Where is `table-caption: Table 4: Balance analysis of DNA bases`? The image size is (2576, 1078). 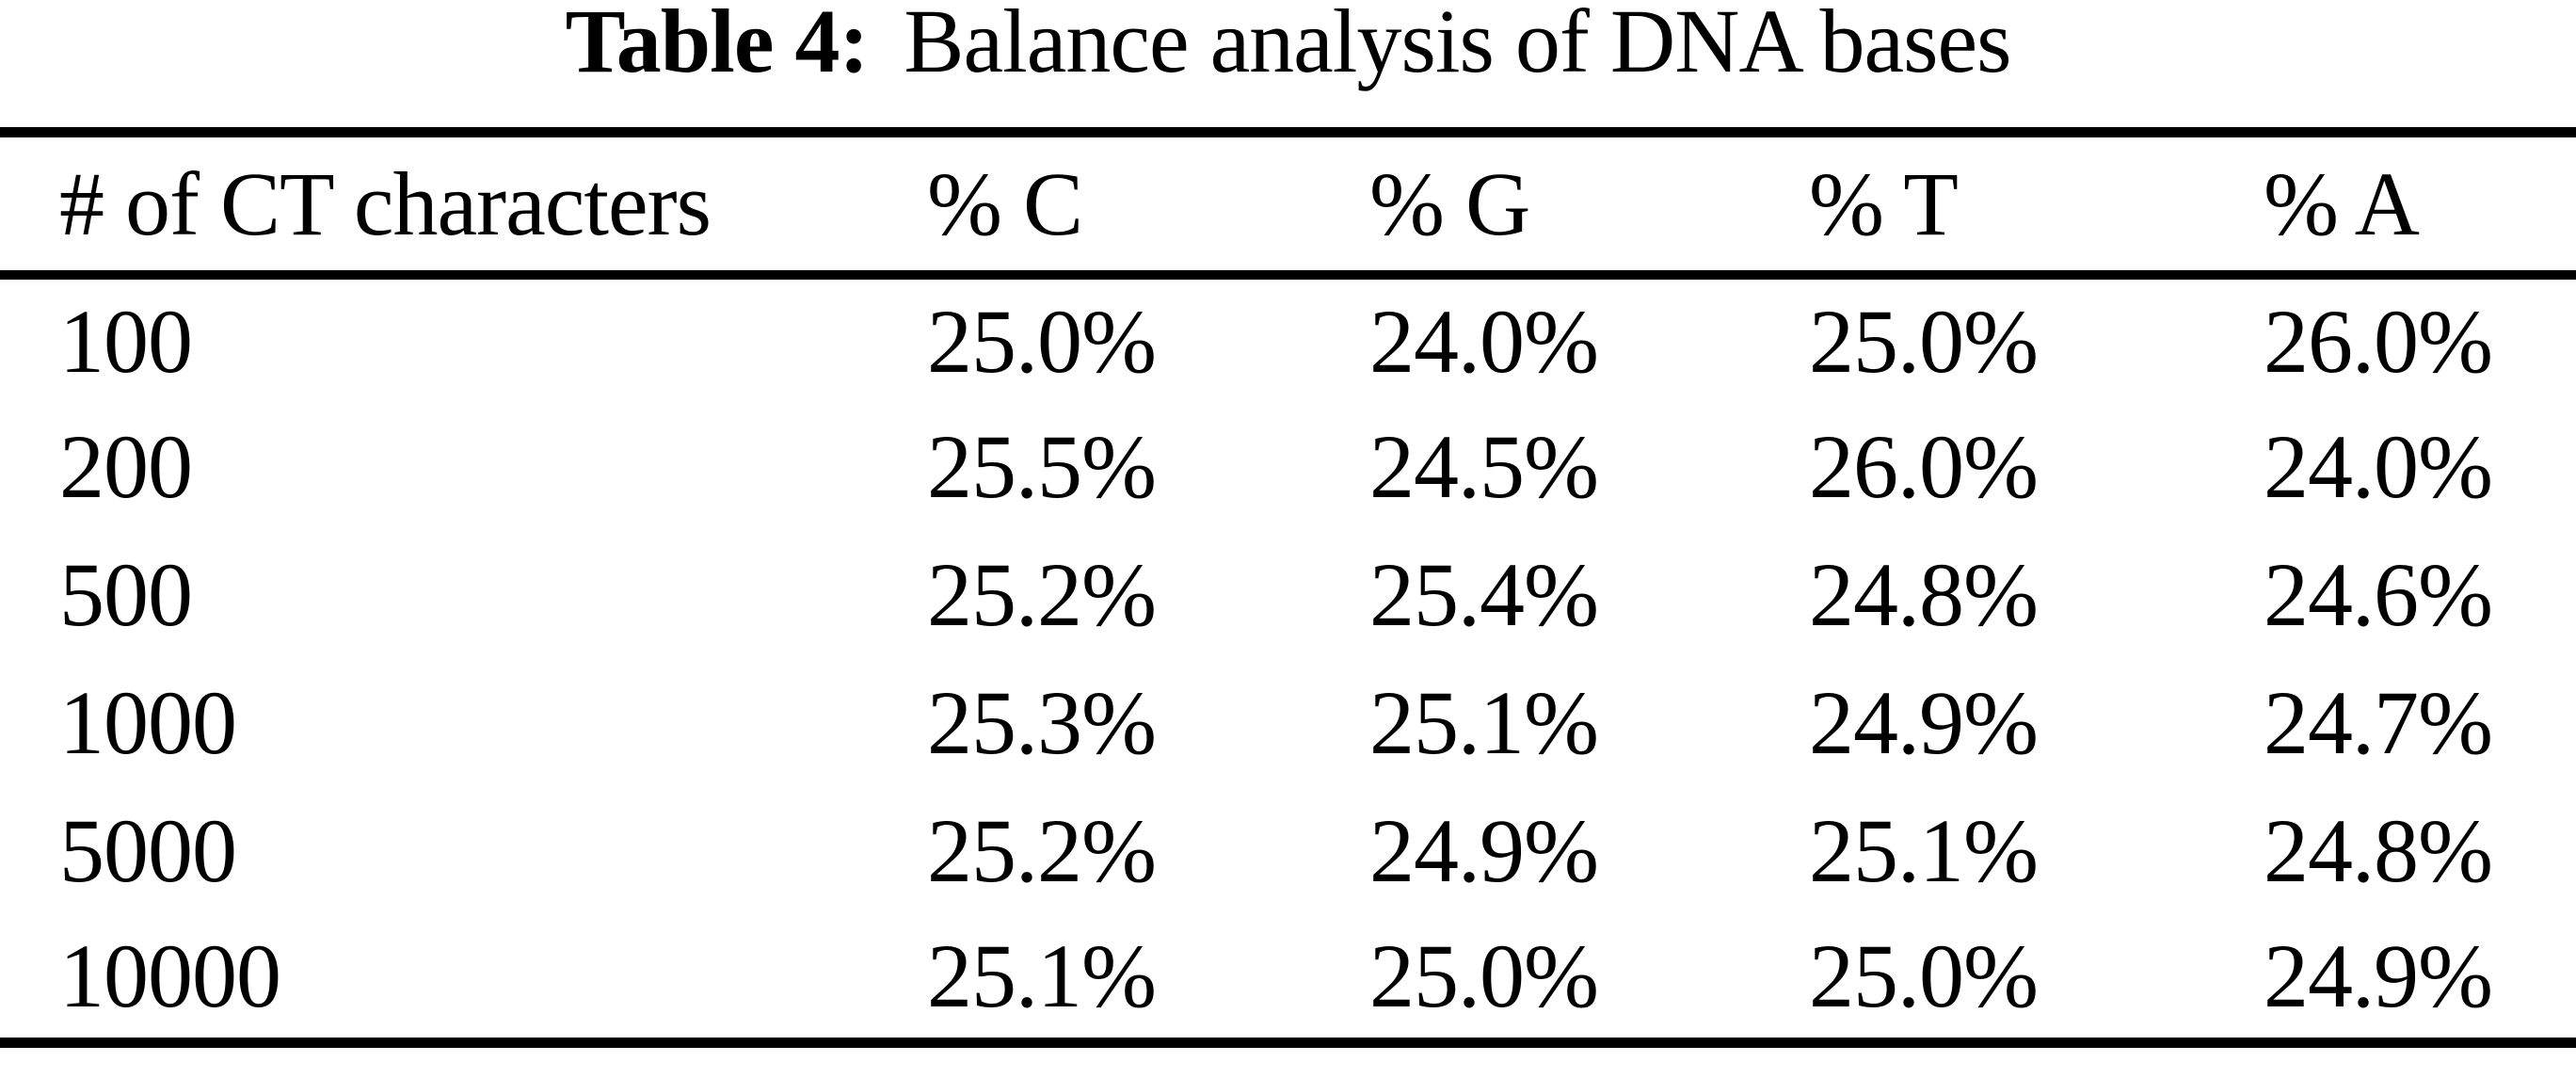 table-caption: Table 4: Balance analysis of DNA bases is located at coordinates (1288, 48).